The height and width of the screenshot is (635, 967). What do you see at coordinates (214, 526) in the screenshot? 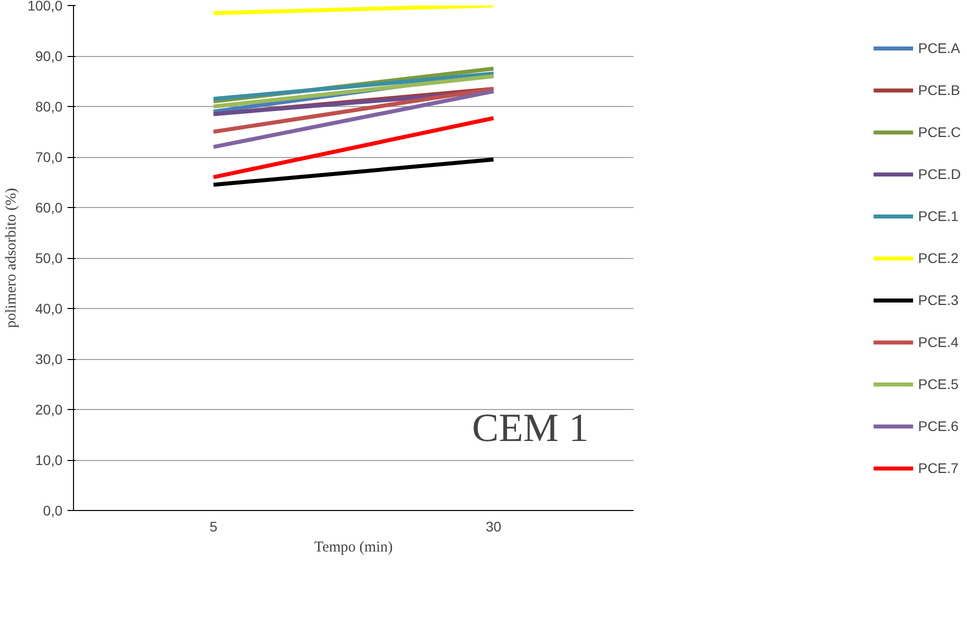
I see `x-tick-label: 5` at bounding box center [214, 526].